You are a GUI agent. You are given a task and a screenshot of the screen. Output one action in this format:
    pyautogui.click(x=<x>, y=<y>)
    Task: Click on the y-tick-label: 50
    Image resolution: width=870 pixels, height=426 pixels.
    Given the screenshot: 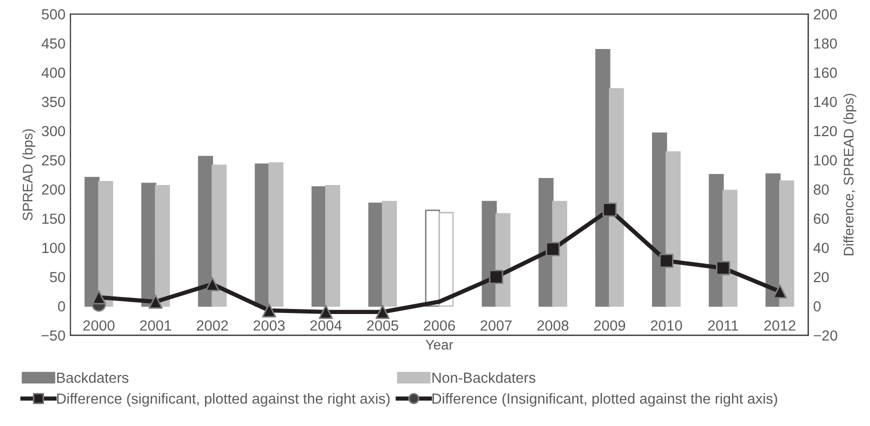 What is the action you would take?
    pyautogui.click(x=58, y=277)
    